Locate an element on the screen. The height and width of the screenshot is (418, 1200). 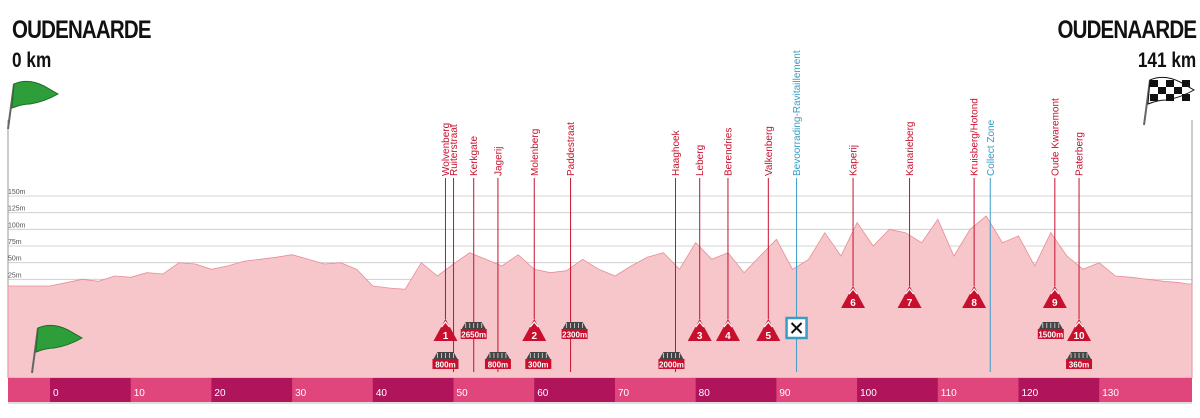
km-tick-label: 20 is located at coordinates (220, 393).